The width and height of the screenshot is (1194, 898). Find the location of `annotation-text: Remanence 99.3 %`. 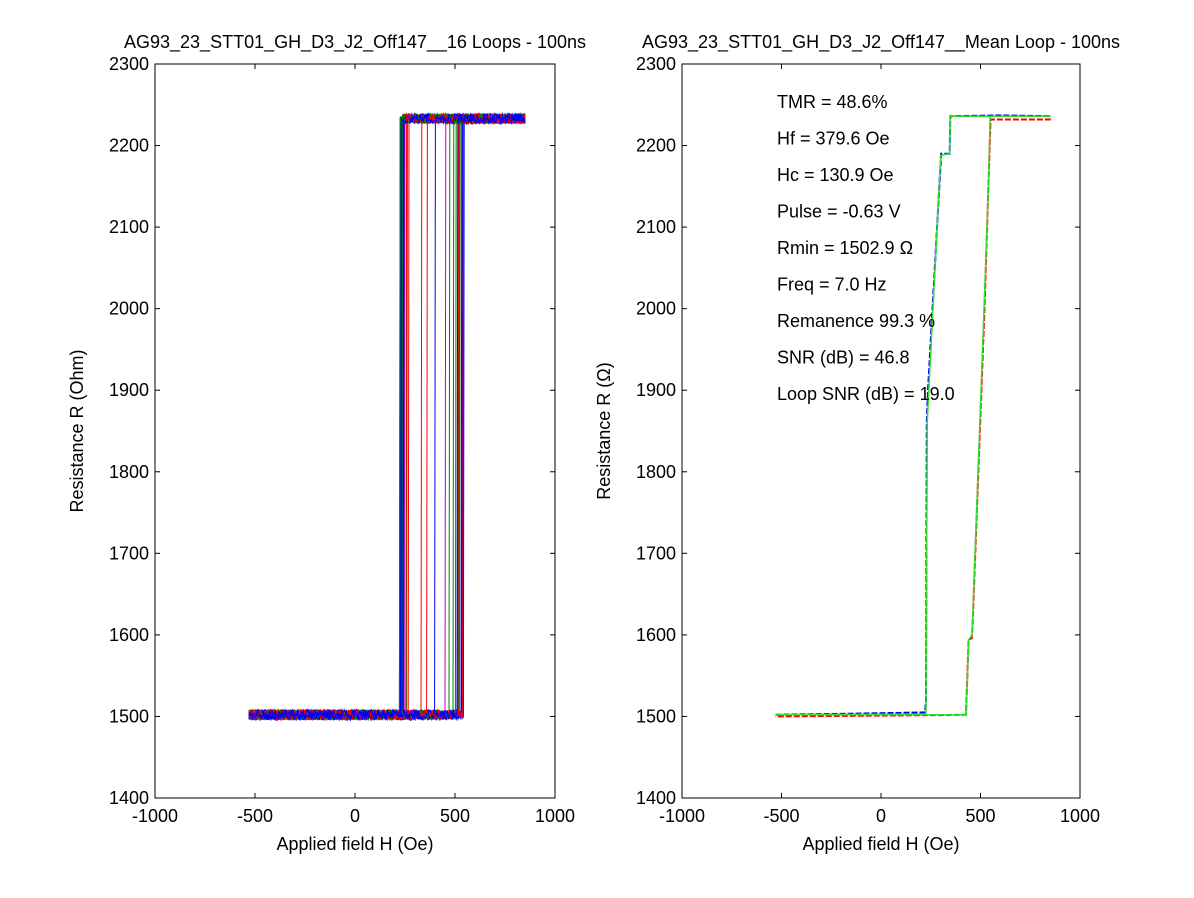

annotation-text: Remanence 99.3 % is located at coordinates (856, 321).